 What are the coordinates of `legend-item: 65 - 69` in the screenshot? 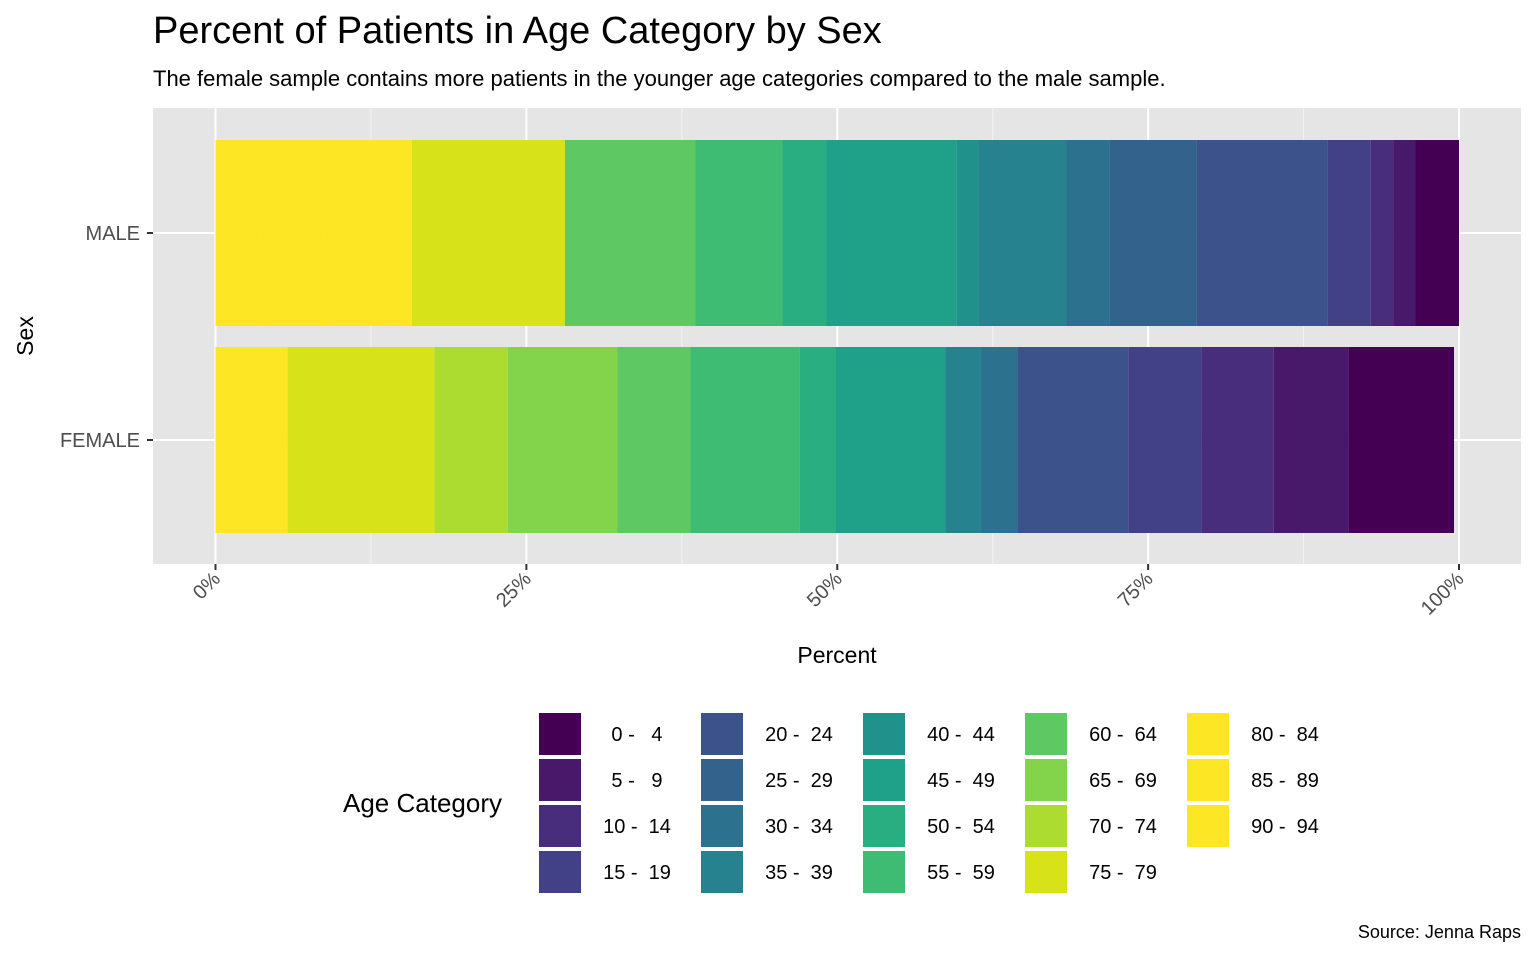 It's located at (1099, 781).